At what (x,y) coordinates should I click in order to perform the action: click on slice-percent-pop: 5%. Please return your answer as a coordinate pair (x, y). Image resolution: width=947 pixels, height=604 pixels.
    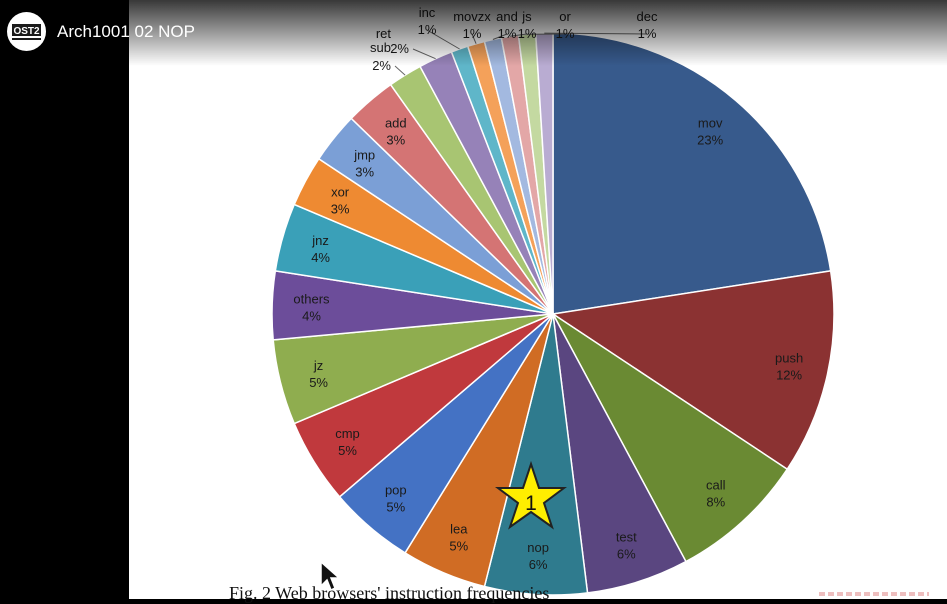
    Looking at the image, I should click on (395, 507).